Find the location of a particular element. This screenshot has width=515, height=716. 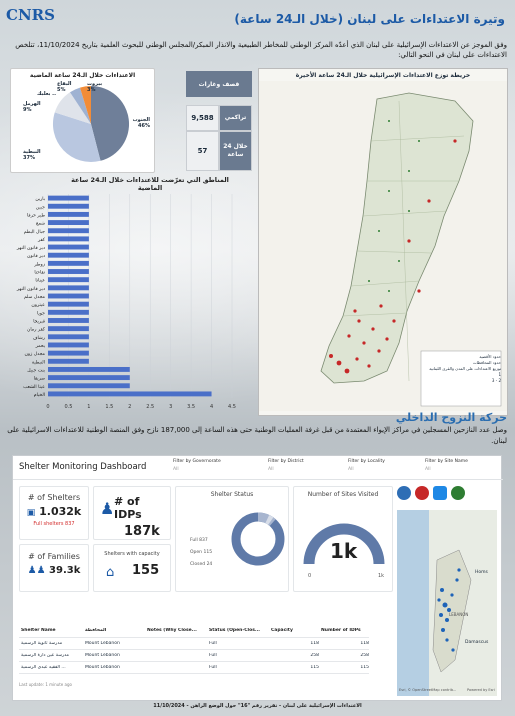

stats-row-cumulative: 9,588 تراكمي is located at coordinates (219, 118).